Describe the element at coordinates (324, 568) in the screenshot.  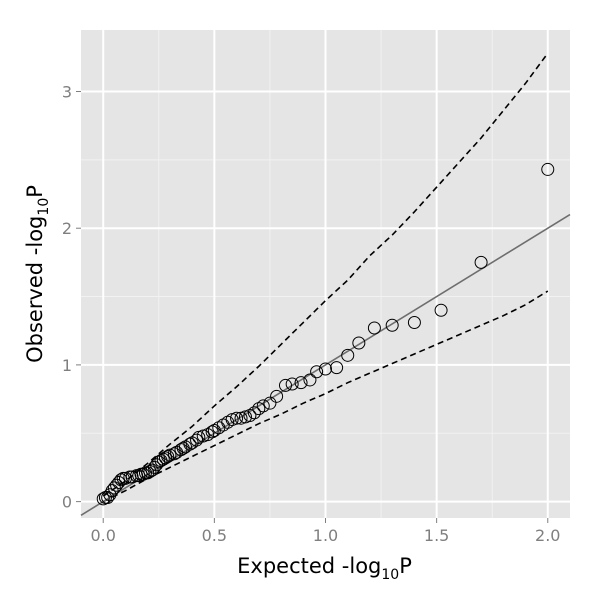
I see `x-axis-title: Expected -log10P` at that location.